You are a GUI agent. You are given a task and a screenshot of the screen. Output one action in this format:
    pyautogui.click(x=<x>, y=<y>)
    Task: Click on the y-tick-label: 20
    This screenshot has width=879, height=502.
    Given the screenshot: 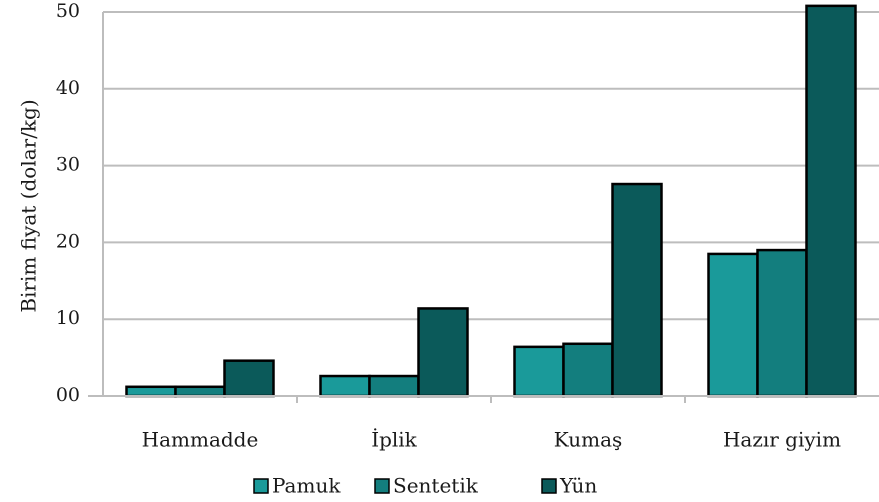 What is the action you would take?
    pyautogui.click(x=68, y=241)
    